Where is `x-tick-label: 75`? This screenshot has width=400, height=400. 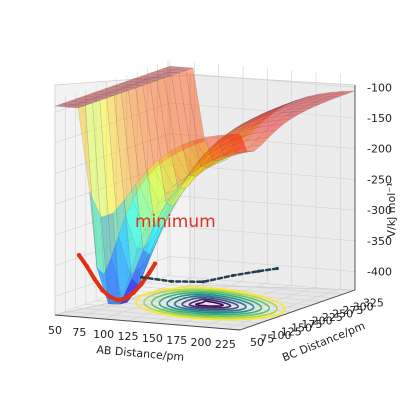 x-tick-label: 75 is located at coordinates (79, 332).